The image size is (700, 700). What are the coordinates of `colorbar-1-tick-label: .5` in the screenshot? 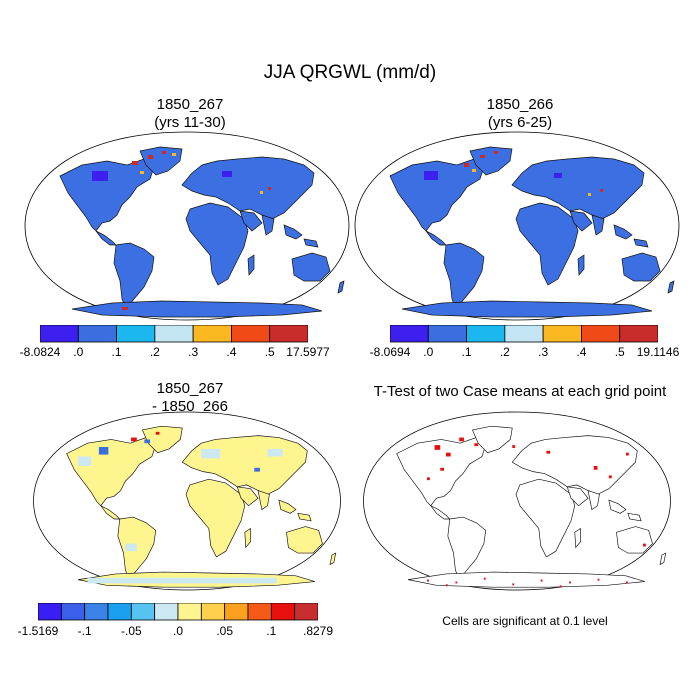 It's located at (269, 352).